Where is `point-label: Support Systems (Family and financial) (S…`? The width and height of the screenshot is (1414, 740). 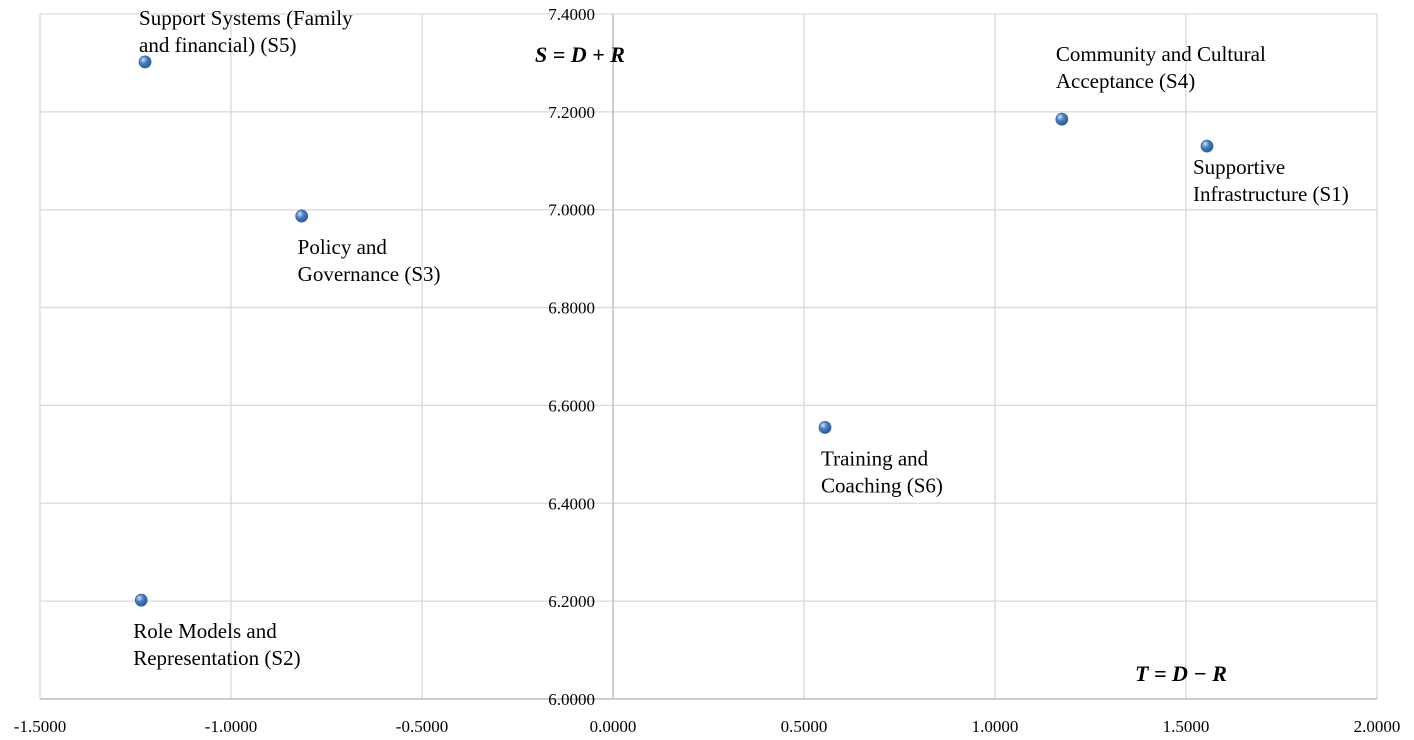 point-label: Support Systems (Family and financial) (S… is located at coordinates (246, 31).